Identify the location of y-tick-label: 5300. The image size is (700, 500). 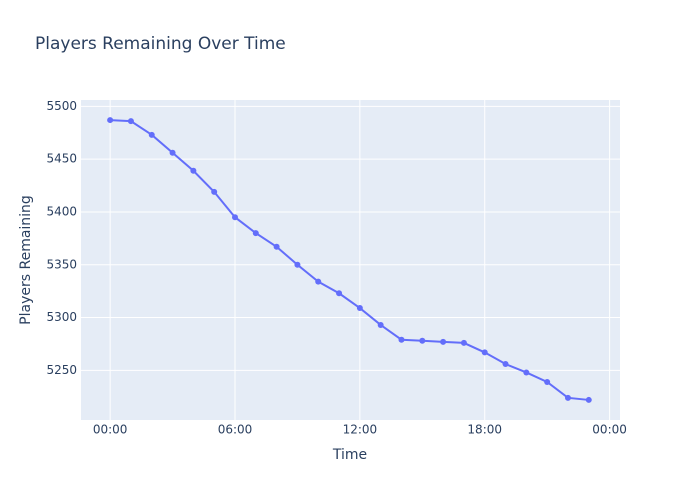
(61, 317).